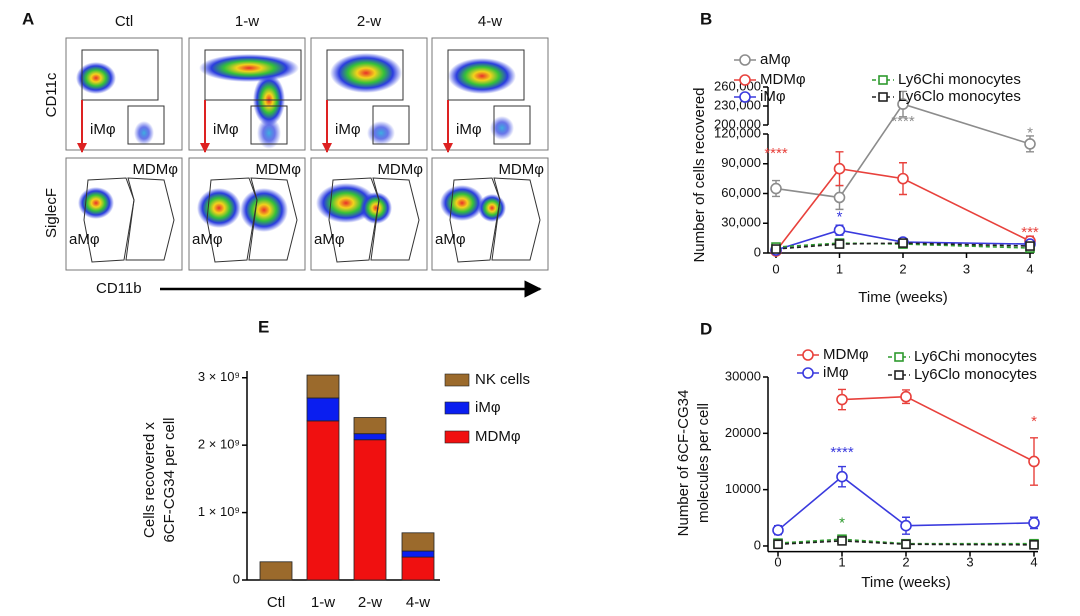 This screenshot has height=616, width=1080. I want to click on x-tick-label: 4-w, so click(418, 602).